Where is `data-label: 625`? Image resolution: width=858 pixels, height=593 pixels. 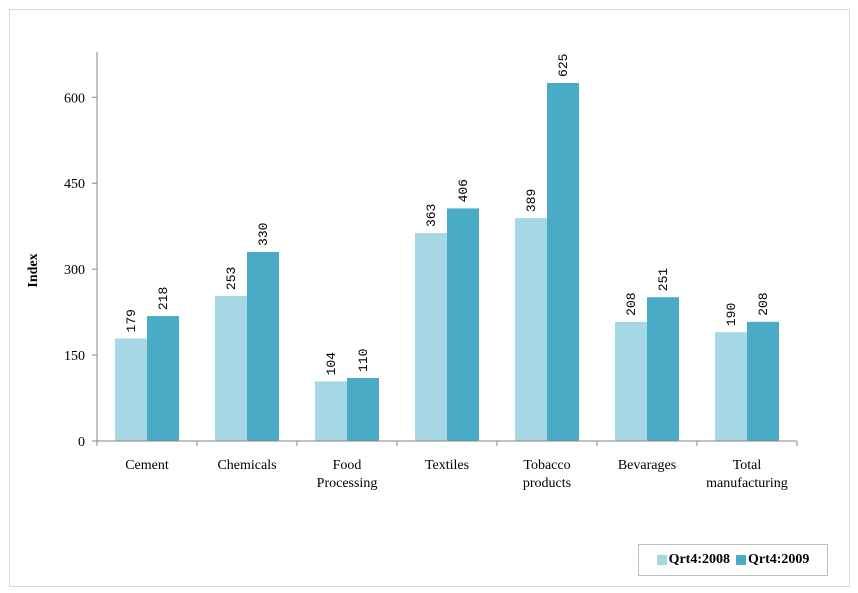 data-label: 625 is located at coordinates (563, 65).